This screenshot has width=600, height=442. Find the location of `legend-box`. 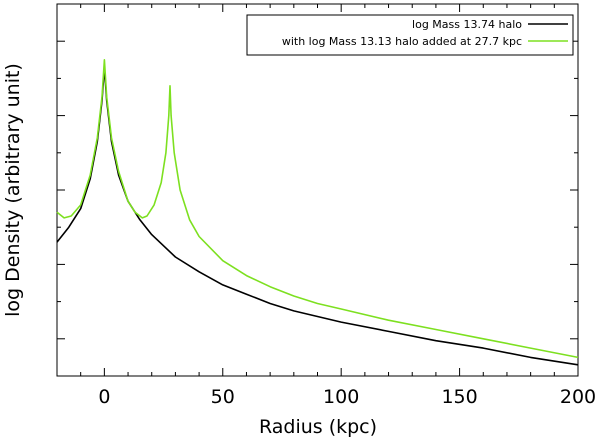

legend-box is located at coordinates (410, 35).